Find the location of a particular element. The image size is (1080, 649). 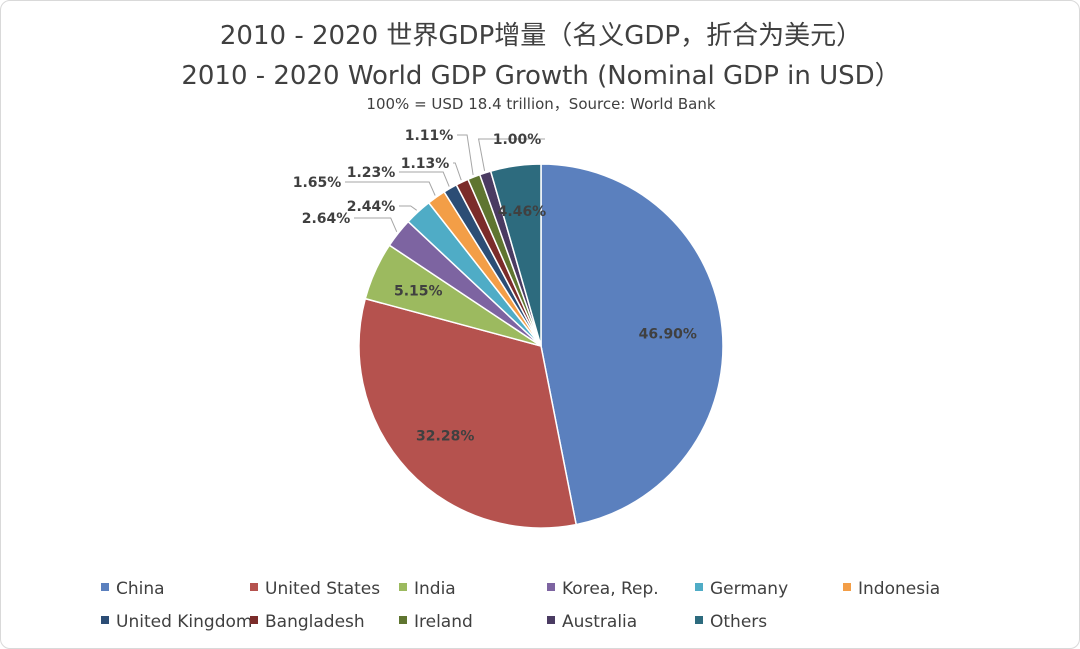

legend-item-indonesia: Indonesia is located at coordinates (891, 589).